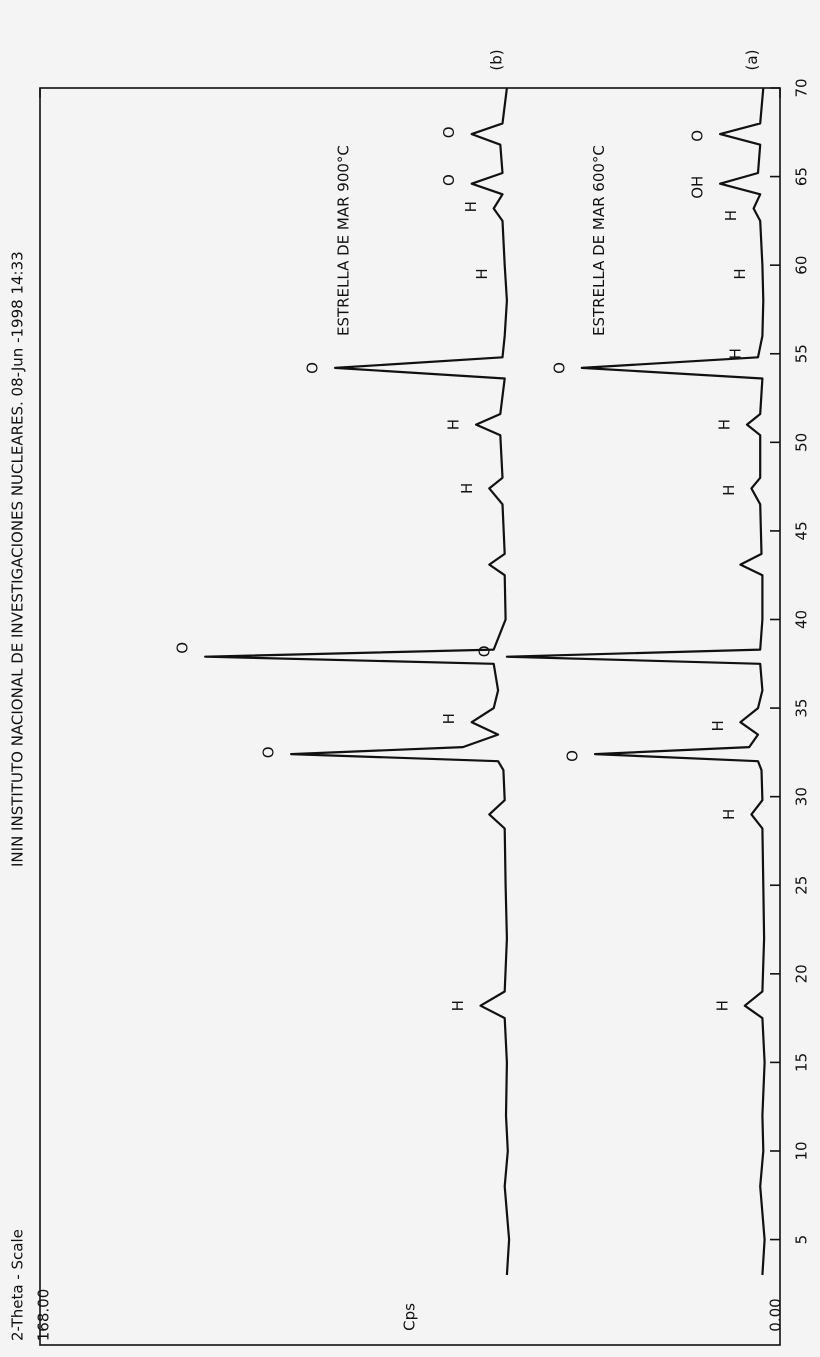  Describe the element at coordinates (698, 187) in the screenshot. I see `peak-label: OH` at that location.